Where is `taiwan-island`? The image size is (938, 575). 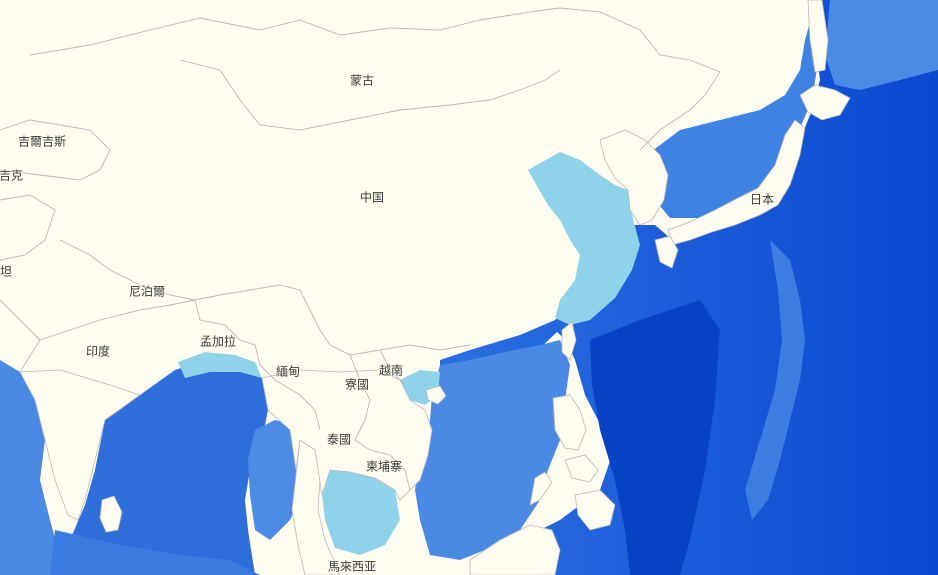 taiwan-island is located at coordinates (569, 341).